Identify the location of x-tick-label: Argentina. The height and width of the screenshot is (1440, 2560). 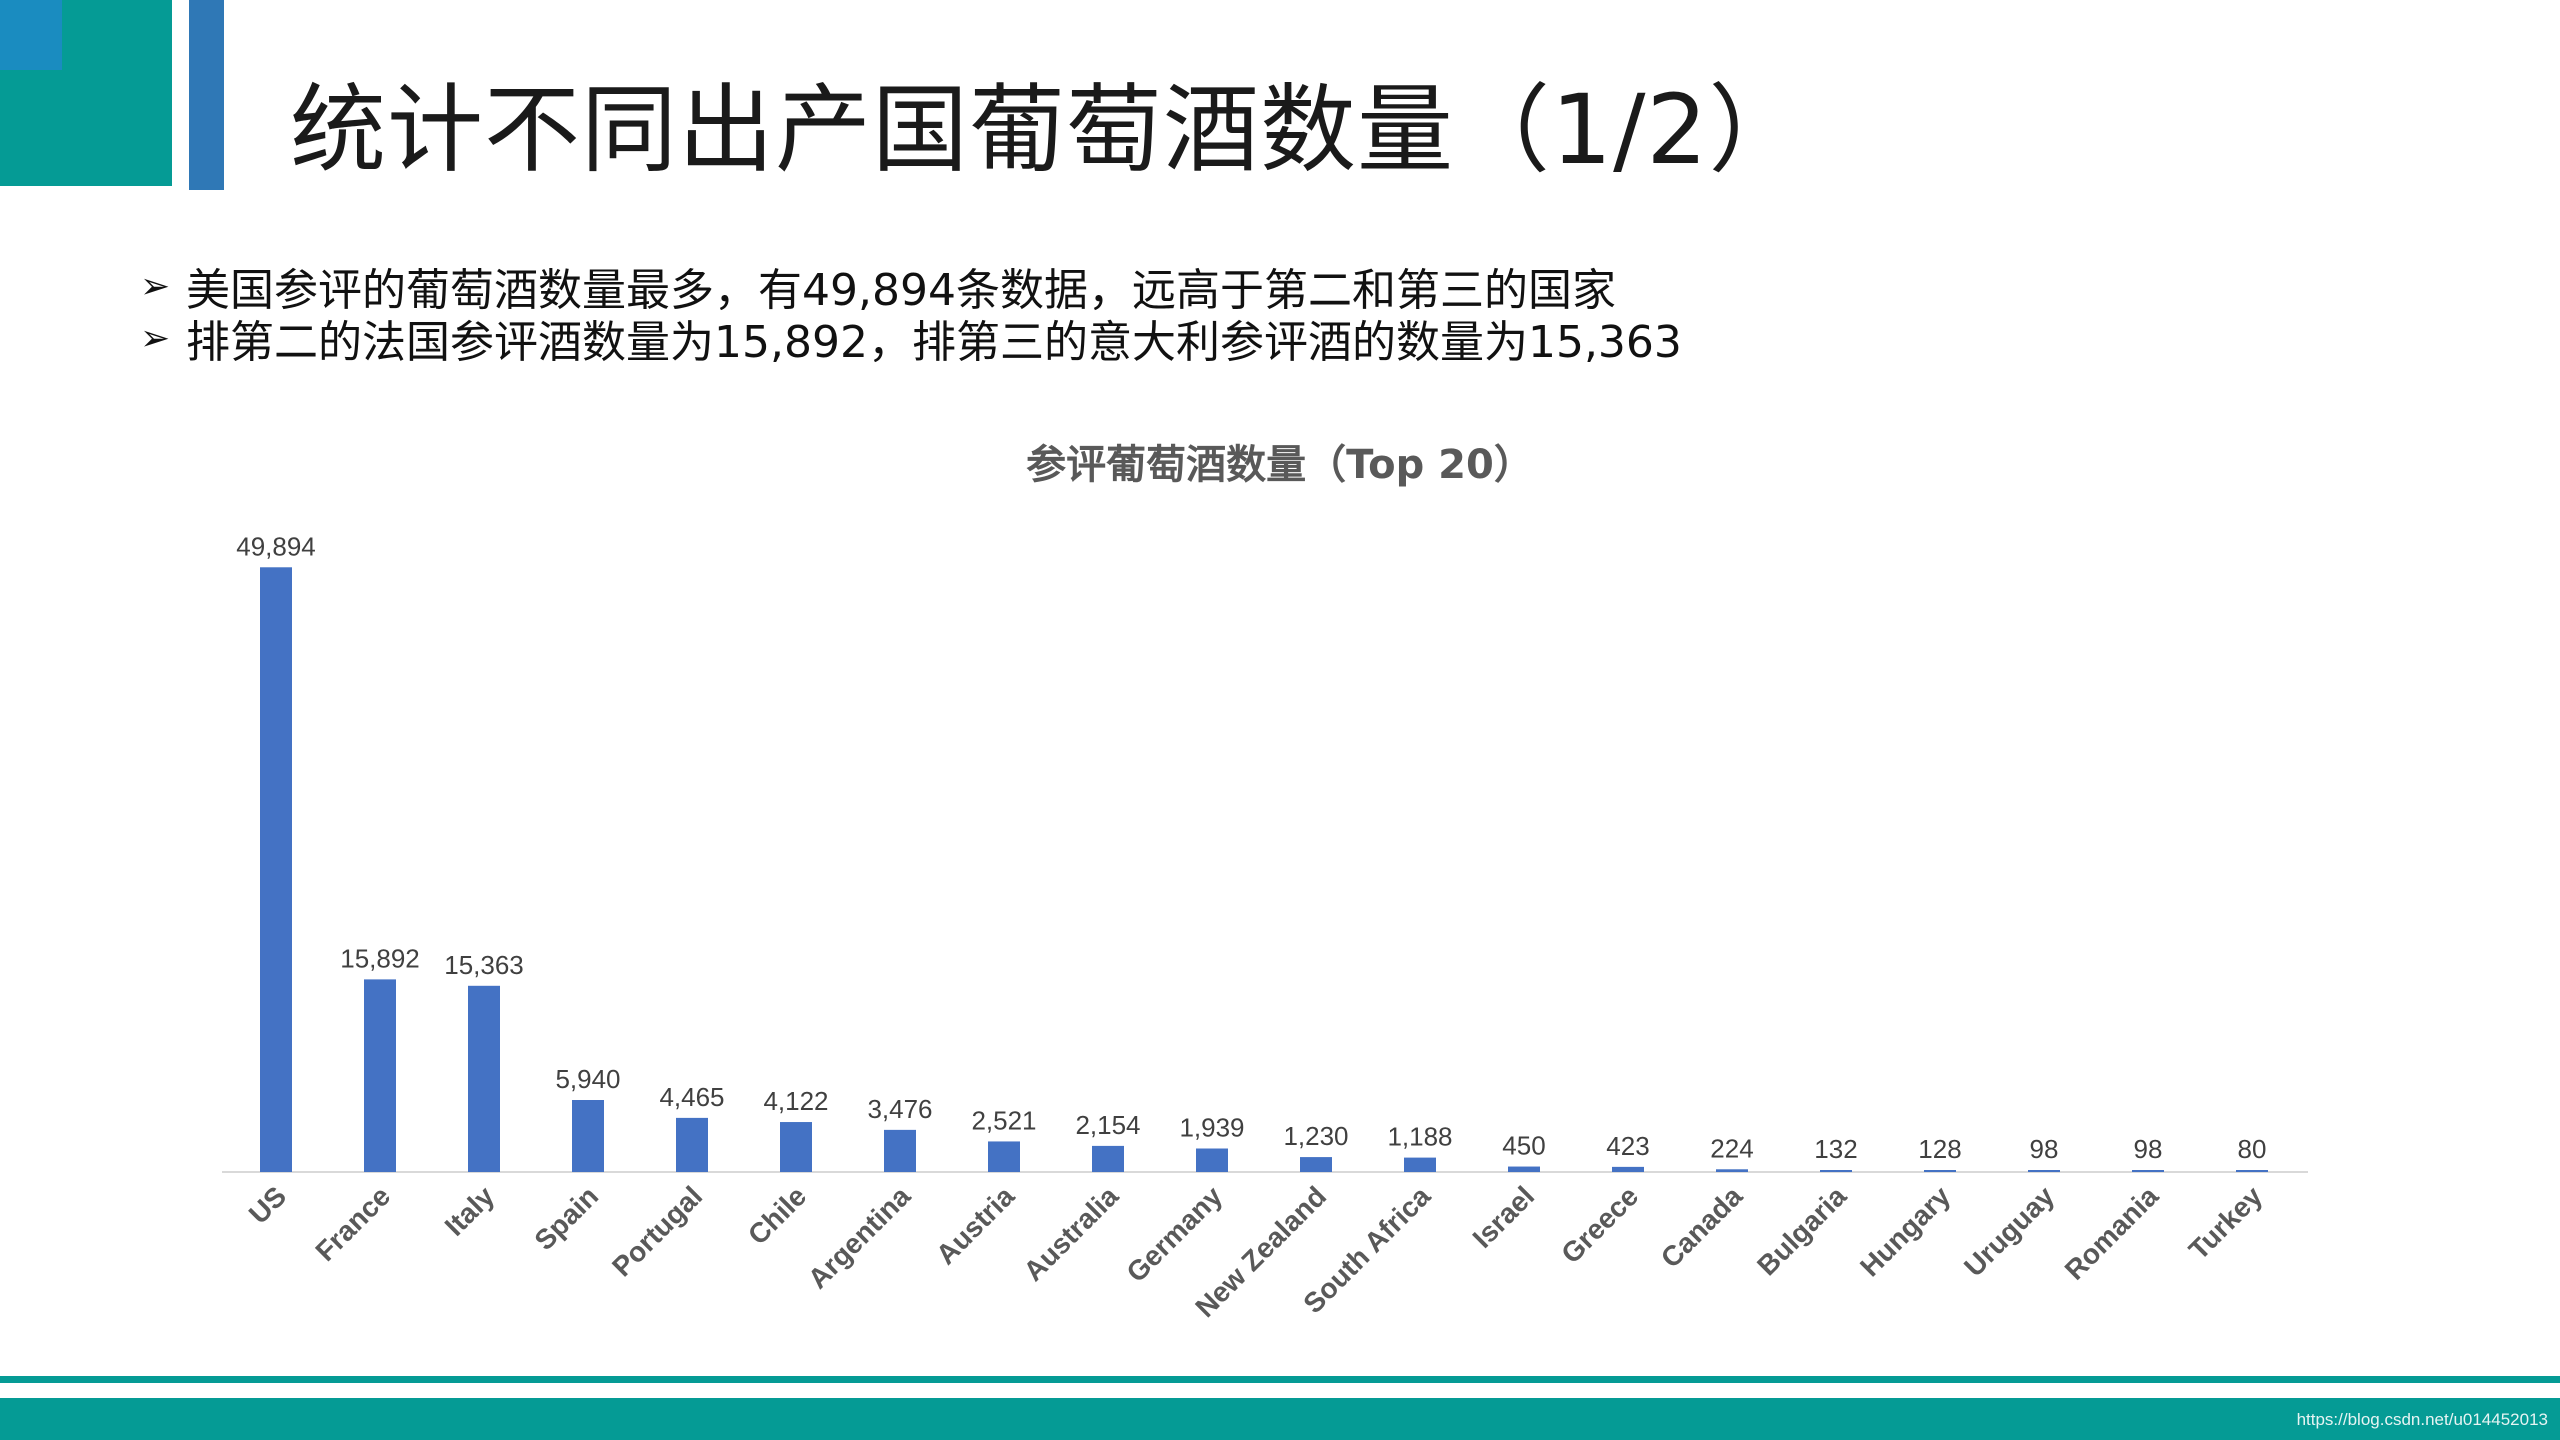
(859, 1237).